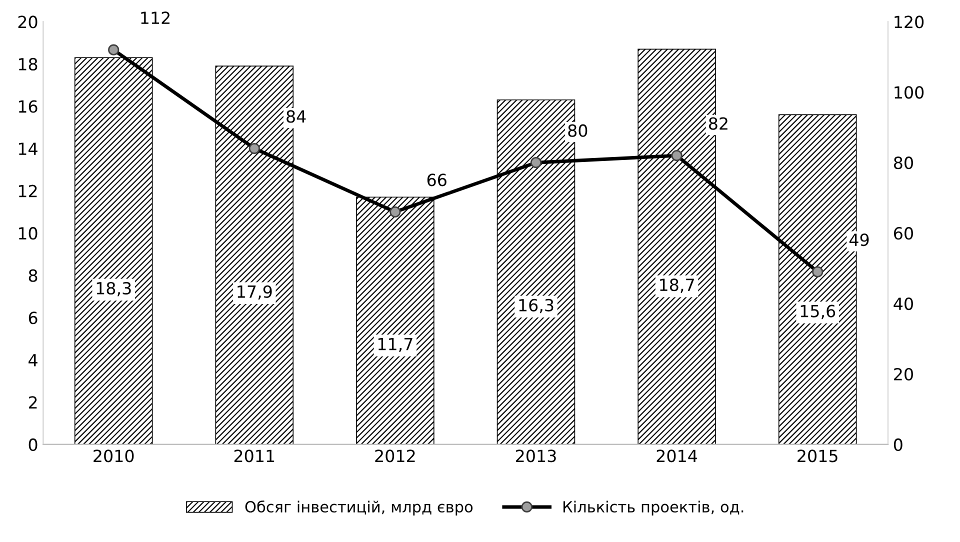 Image resolution: width=960 pixels, height=542 pixels. What do you see at coordinates (28, 64) in the screenshot?
I see `y-tick-label: 18` at bounding box center [28, 64].